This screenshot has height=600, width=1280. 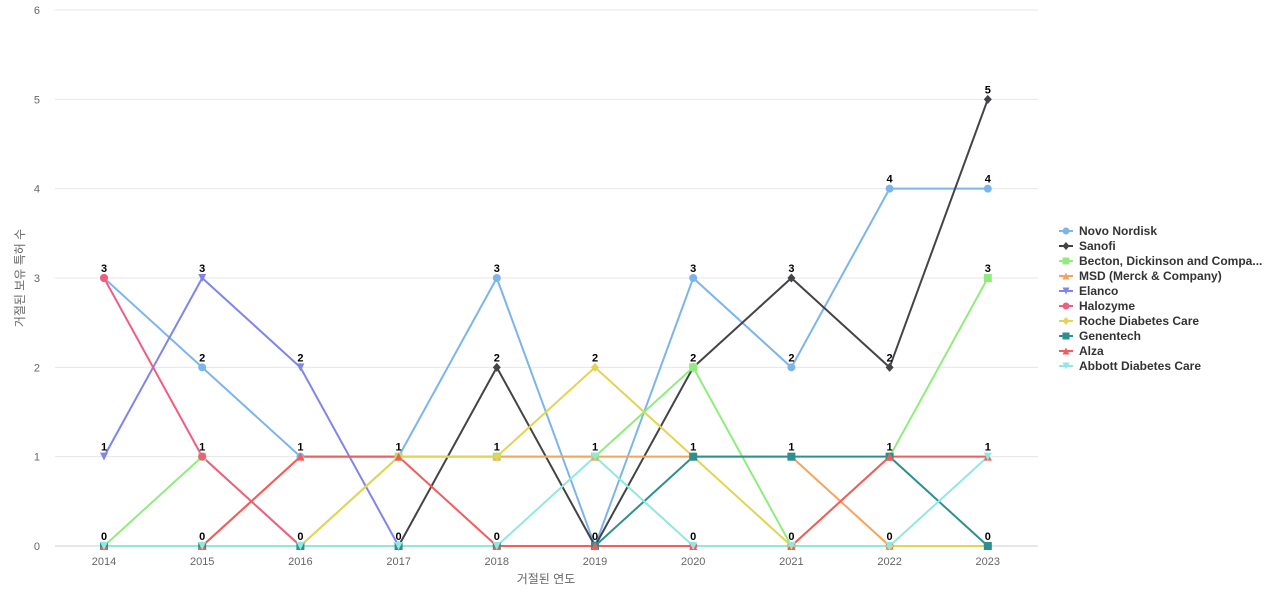 What do you see at coordinates (1129, 321) in the screenshot?
I see `legend-item: Roche Diabetes Care` at bounding box center [1129, 321].